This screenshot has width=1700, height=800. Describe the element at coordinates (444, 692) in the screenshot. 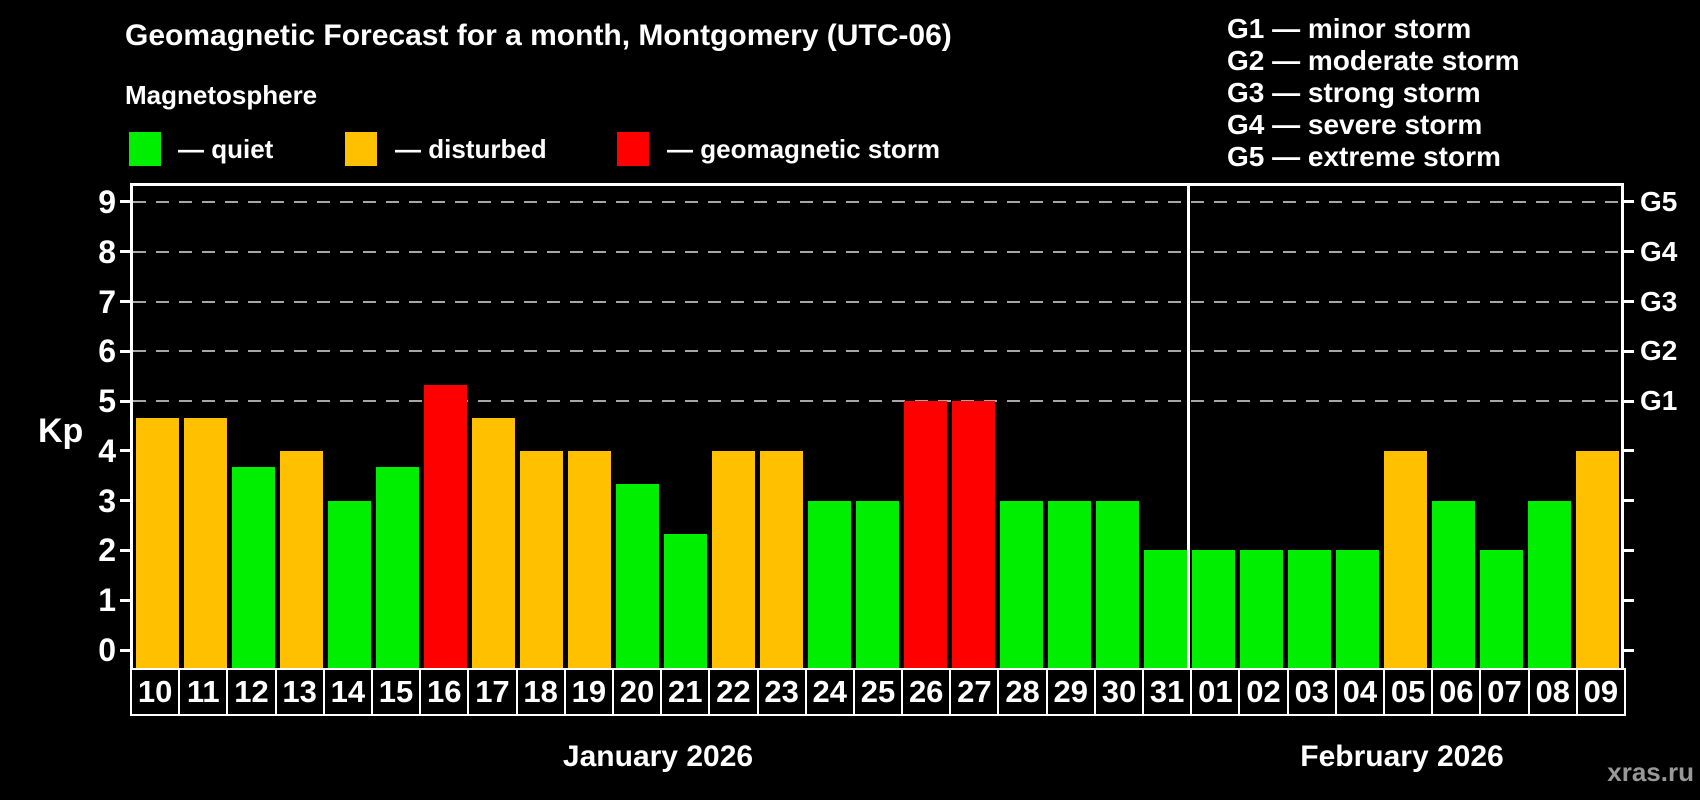

I see `date-cell: 16` at that location.